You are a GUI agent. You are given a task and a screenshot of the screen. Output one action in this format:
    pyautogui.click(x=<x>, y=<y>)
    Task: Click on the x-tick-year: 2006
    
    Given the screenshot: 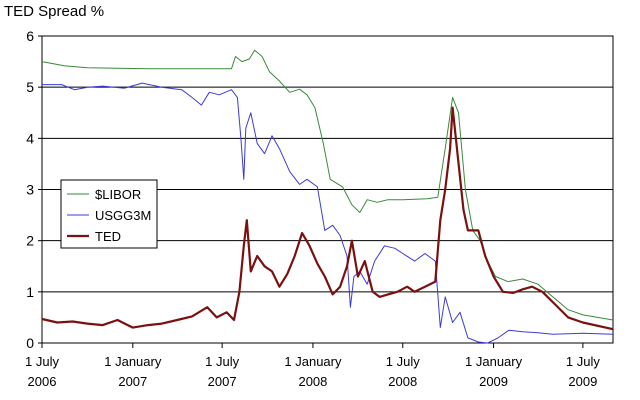 What is the action you would take?
    pyautogui.click(x=42, y=381)
    